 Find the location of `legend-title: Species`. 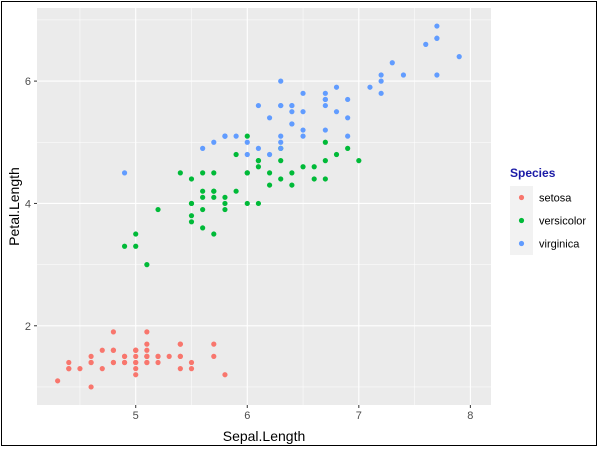

legend-title: Species is located at coordinates (533, 173).